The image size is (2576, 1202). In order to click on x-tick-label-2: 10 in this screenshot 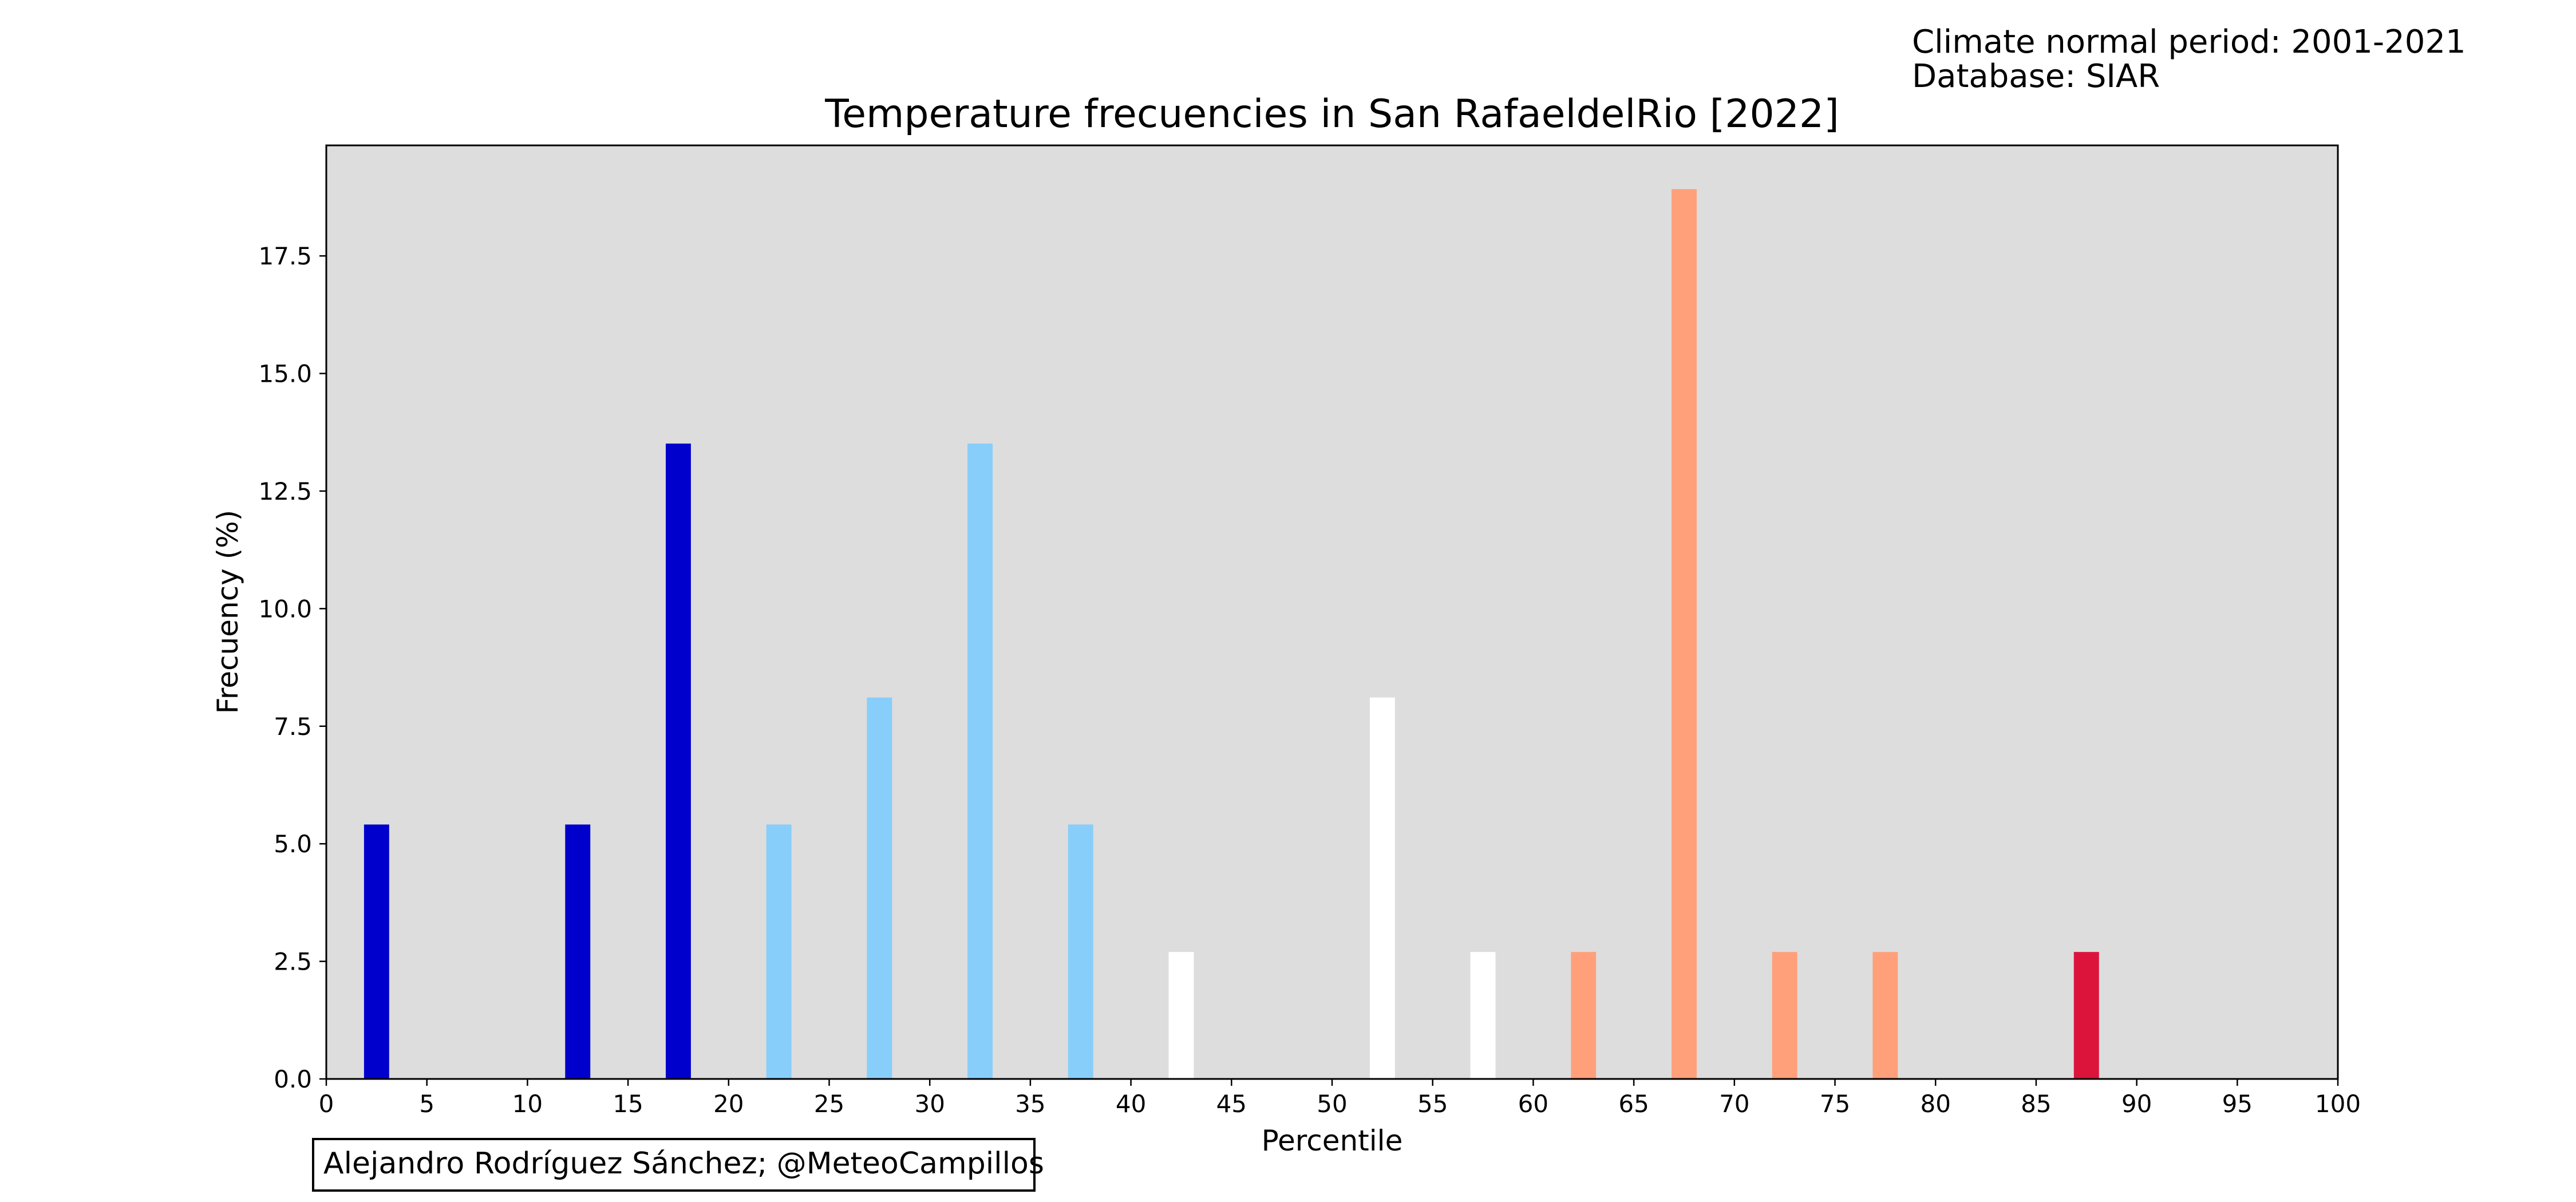, I will do `click(527, 1104)`.